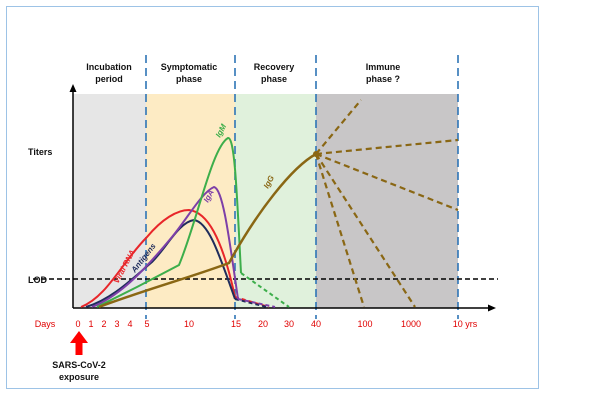 This screenshot has height=406, width=593. What do you see at coordinates (103, 324) in the screenshot?
I see `x-tick-2: 2` at bounding box center [103, 324].